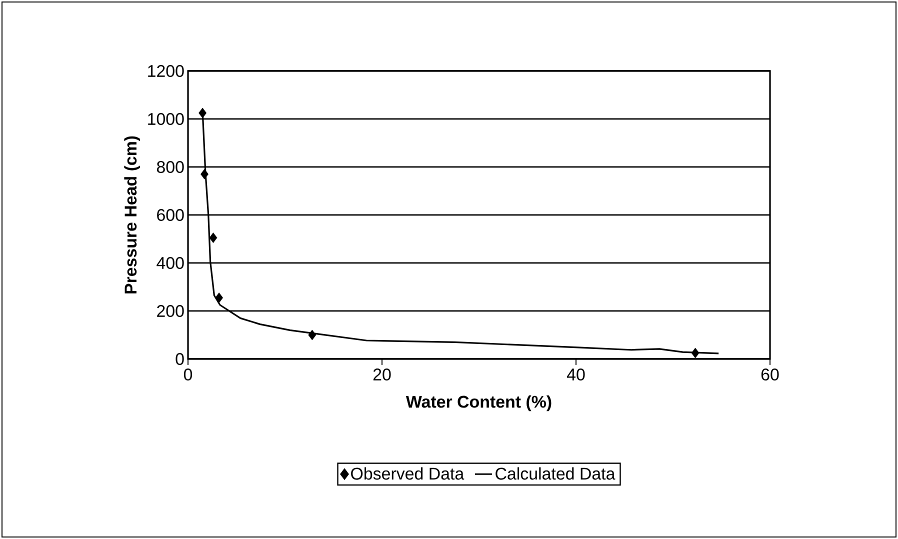 The image size is (898, 539). What do you see at coordinates (479, 403) in the screenshot?
I see `x-axis-title: Water Content (%)` at bounding box center [479, 403].